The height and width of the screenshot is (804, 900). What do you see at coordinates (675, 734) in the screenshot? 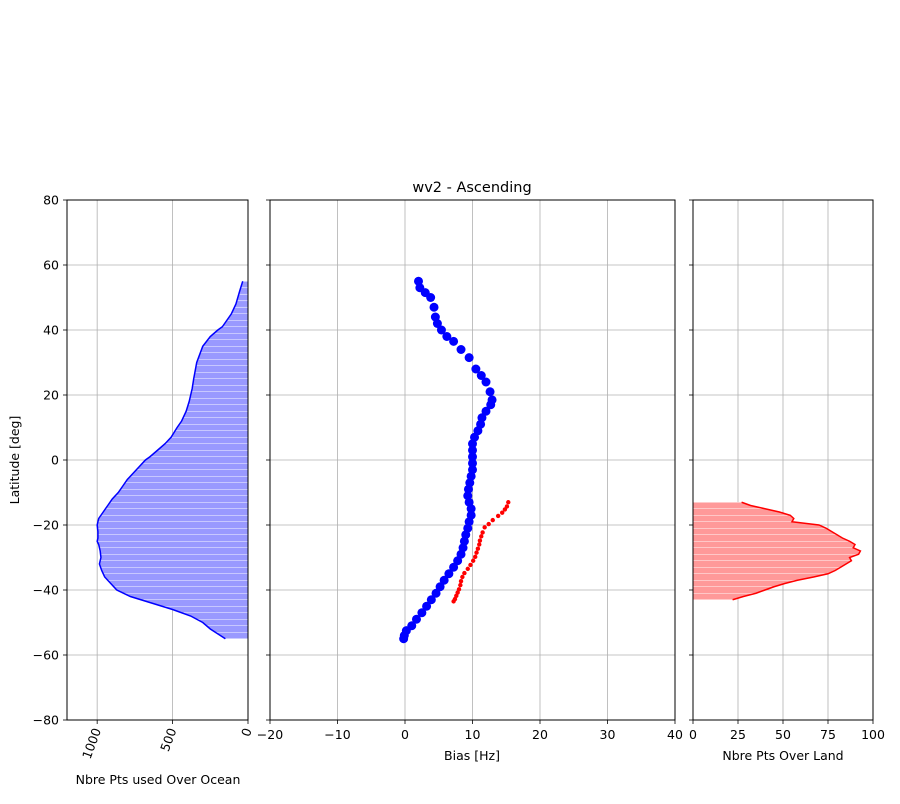
I see `x-tick-label: 40` at bounding box center [675, 734].